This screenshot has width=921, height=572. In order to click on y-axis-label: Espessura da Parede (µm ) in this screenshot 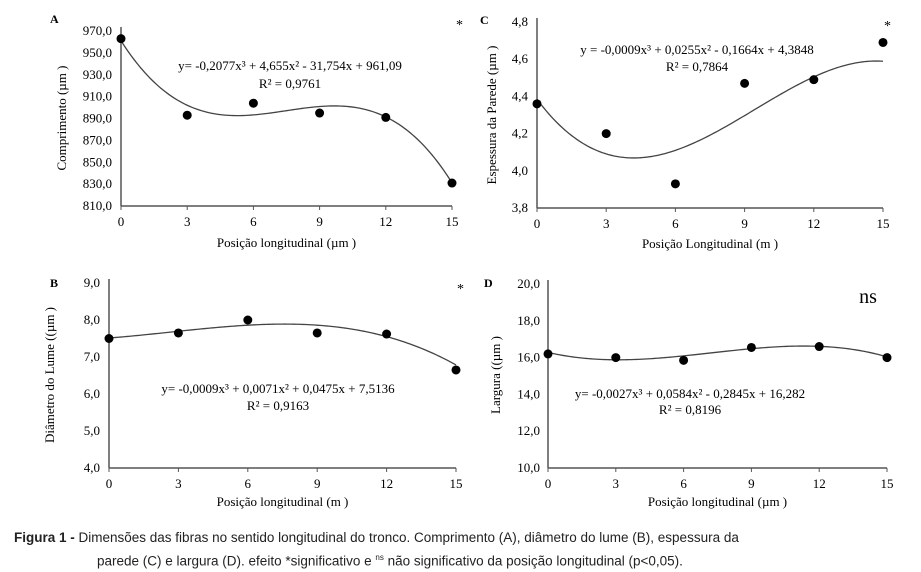, I will do `click(491, 115)`.